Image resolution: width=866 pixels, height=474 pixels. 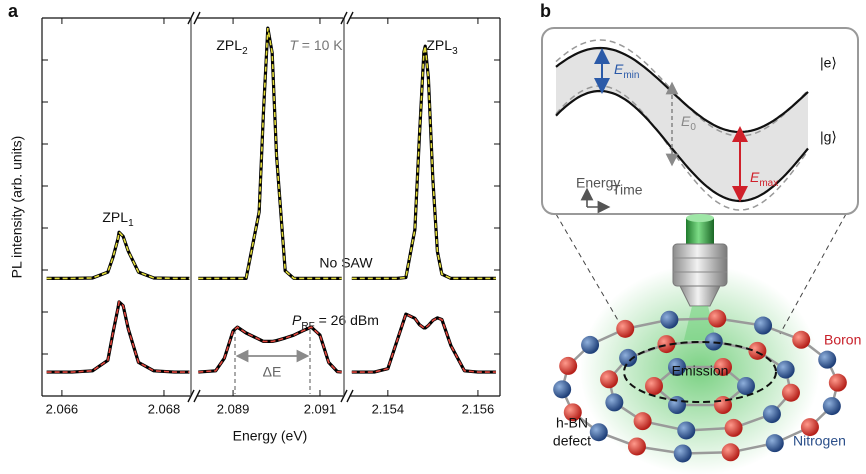 I want to click on state-label: |g⟩, so click(x=828, y=137).